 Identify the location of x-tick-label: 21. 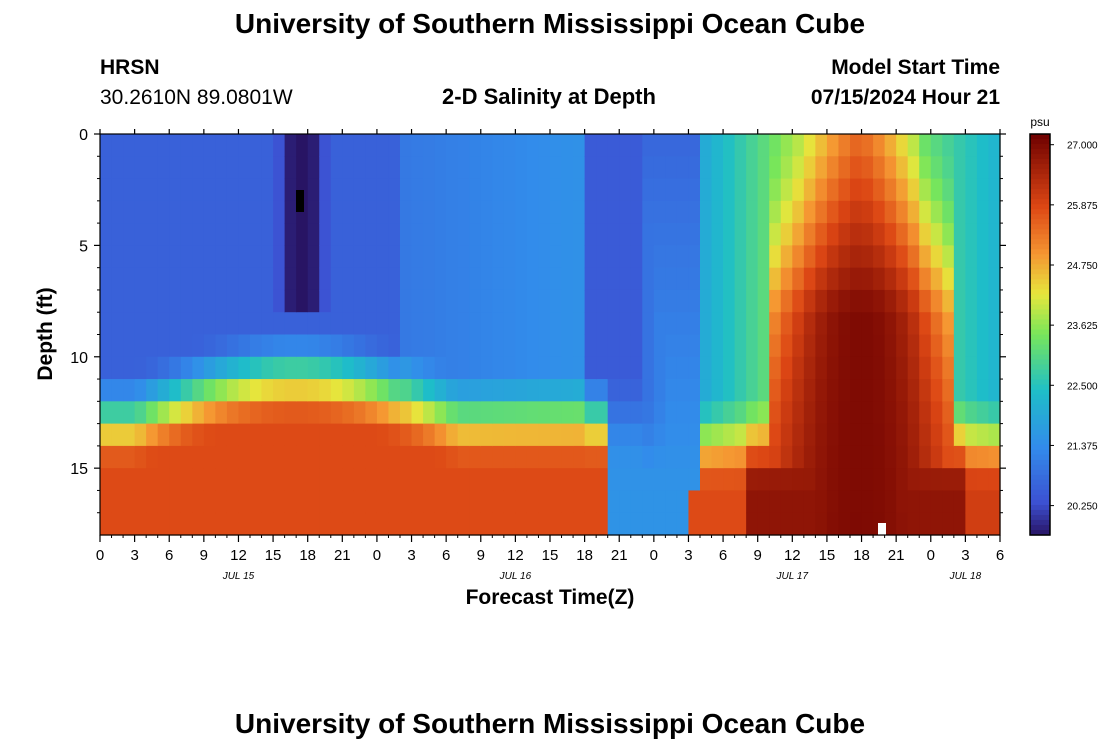
(619, 555).